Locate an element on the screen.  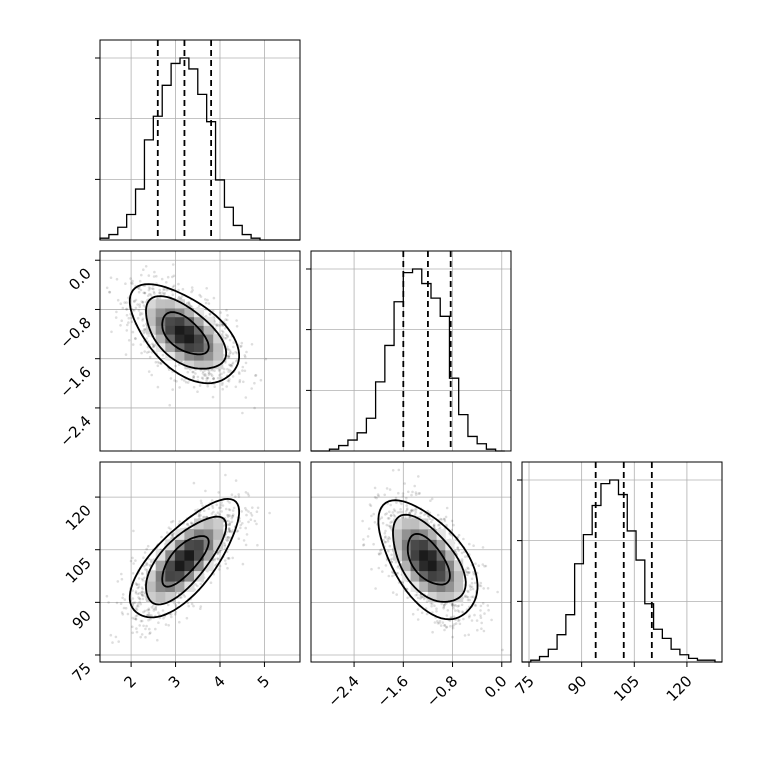
y-tick-label-p1: 0.0 is located at coordinates (80, 279).